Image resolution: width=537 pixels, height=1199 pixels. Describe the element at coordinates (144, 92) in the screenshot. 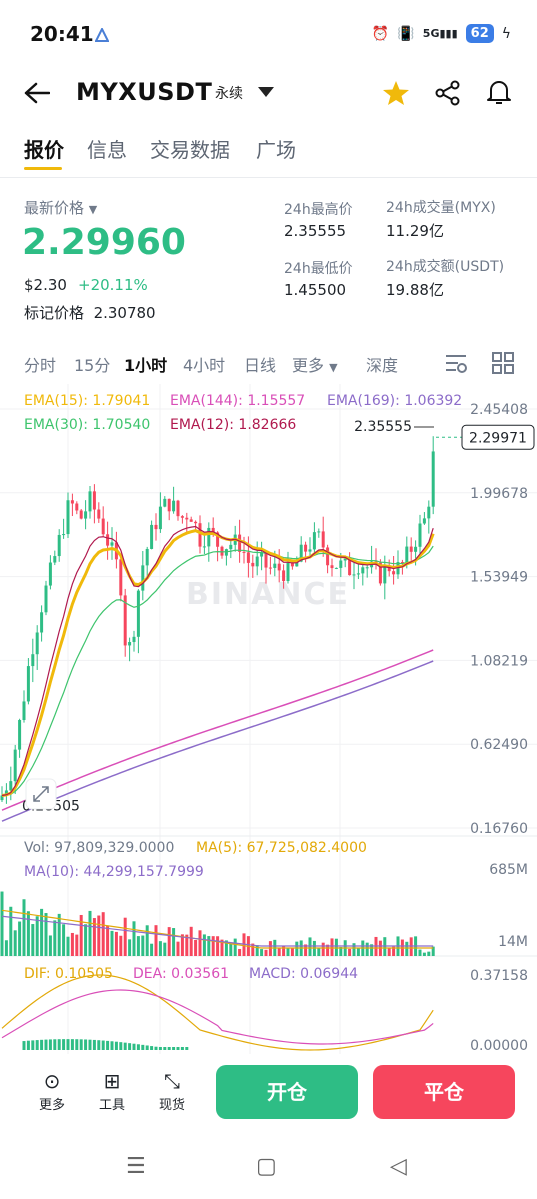

I see `symbol-title: MYXUSDT` at that location.